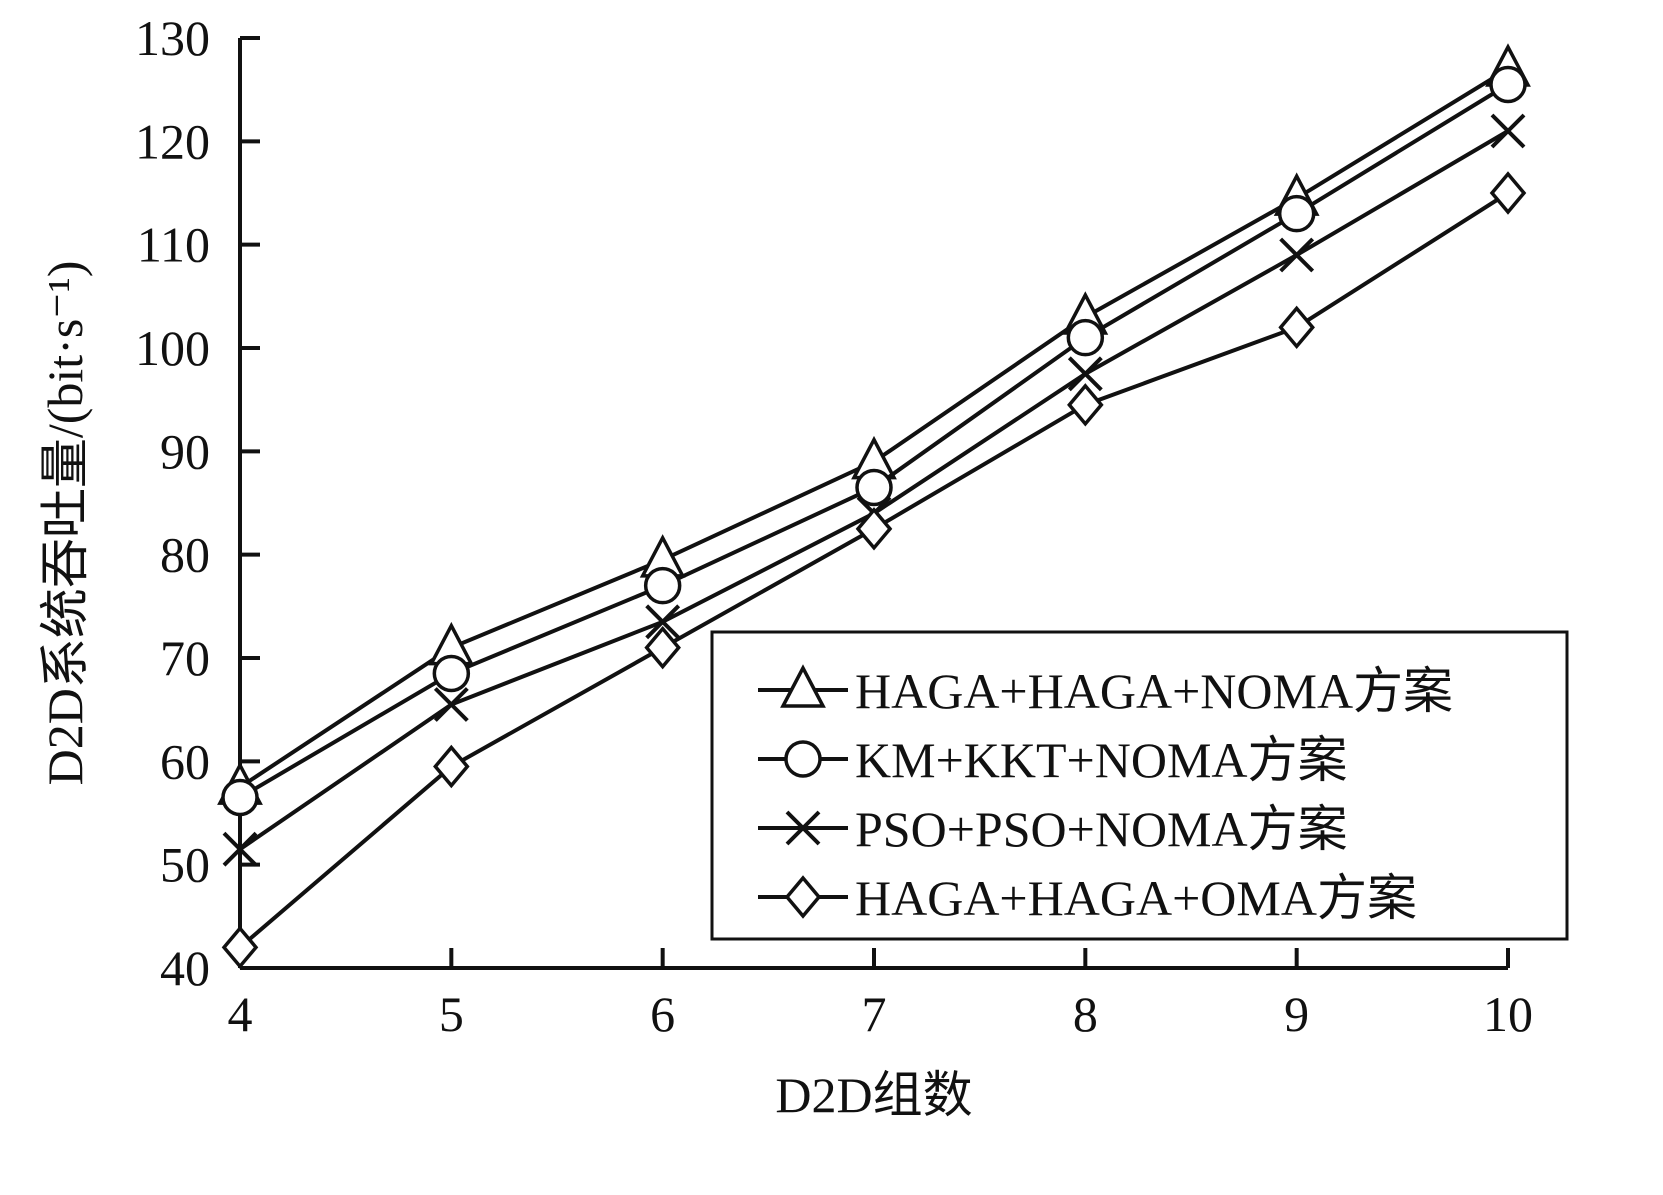 This screenshot has height=1195, width=1663. Describe the element at coordinates (185, 555) in the screenshot. I see `y-tick-label: 80` at that location.